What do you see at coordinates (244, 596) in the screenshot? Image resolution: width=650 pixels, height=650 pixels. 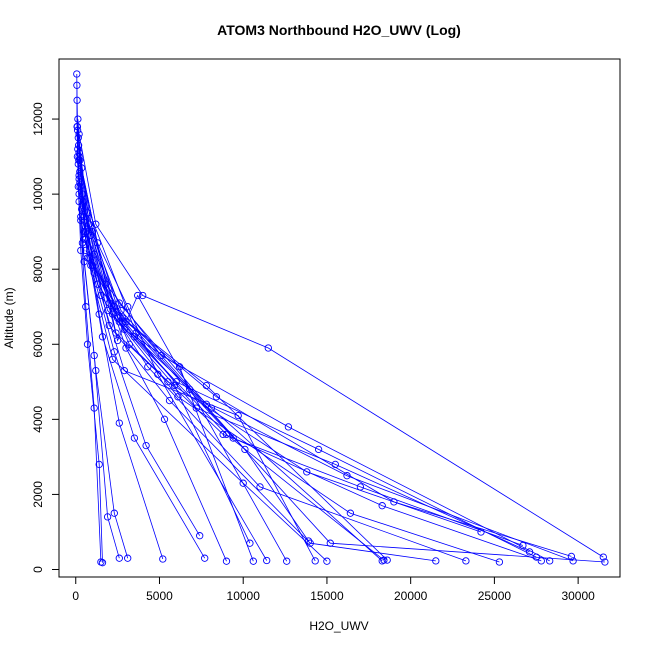 I see `x-tick-label: 10000` at bounding box center [244, 596].